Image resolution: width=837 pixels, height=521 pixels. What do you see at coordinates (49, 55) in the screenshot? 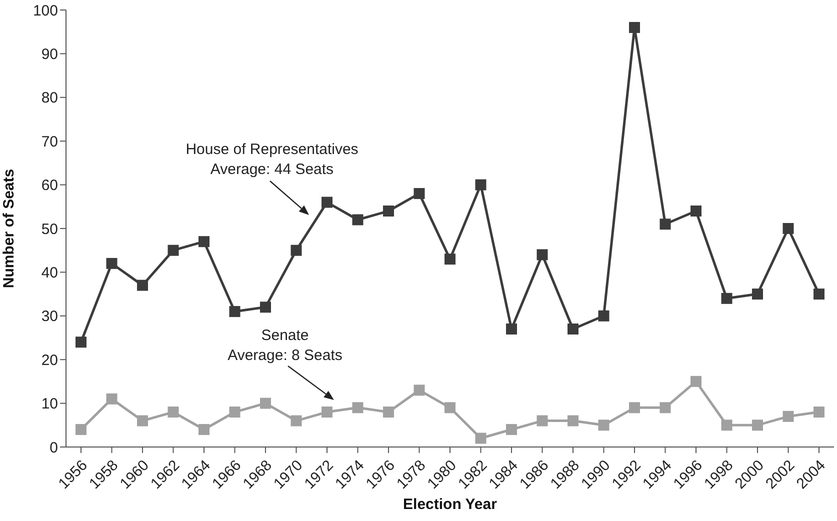
I see `y-tick-label: 90` at bounding box center [49, 55].